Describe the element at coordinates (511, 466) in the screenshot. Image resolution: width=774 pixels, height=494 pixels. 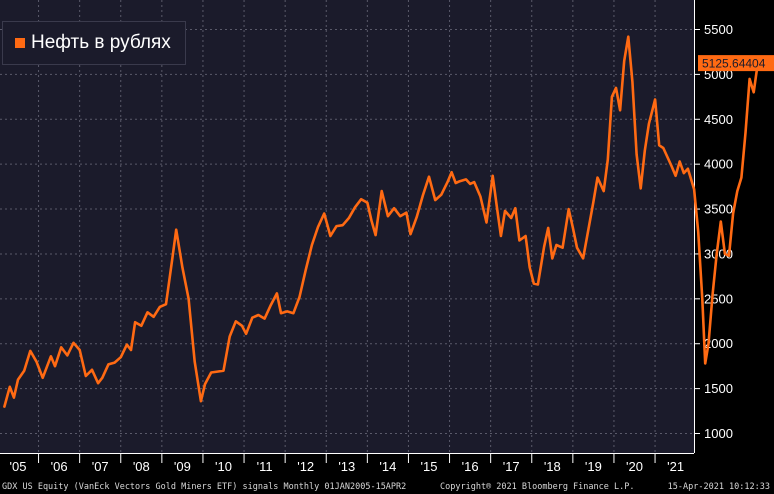
I see `x-tick-label: '17` at that location.